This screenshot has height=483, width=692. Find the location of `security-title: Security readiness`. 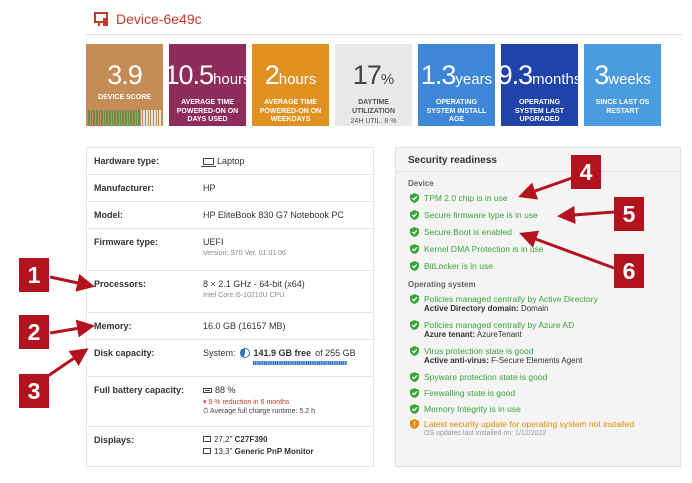

security-title: Security readiness is located at coordinates (538, 160).